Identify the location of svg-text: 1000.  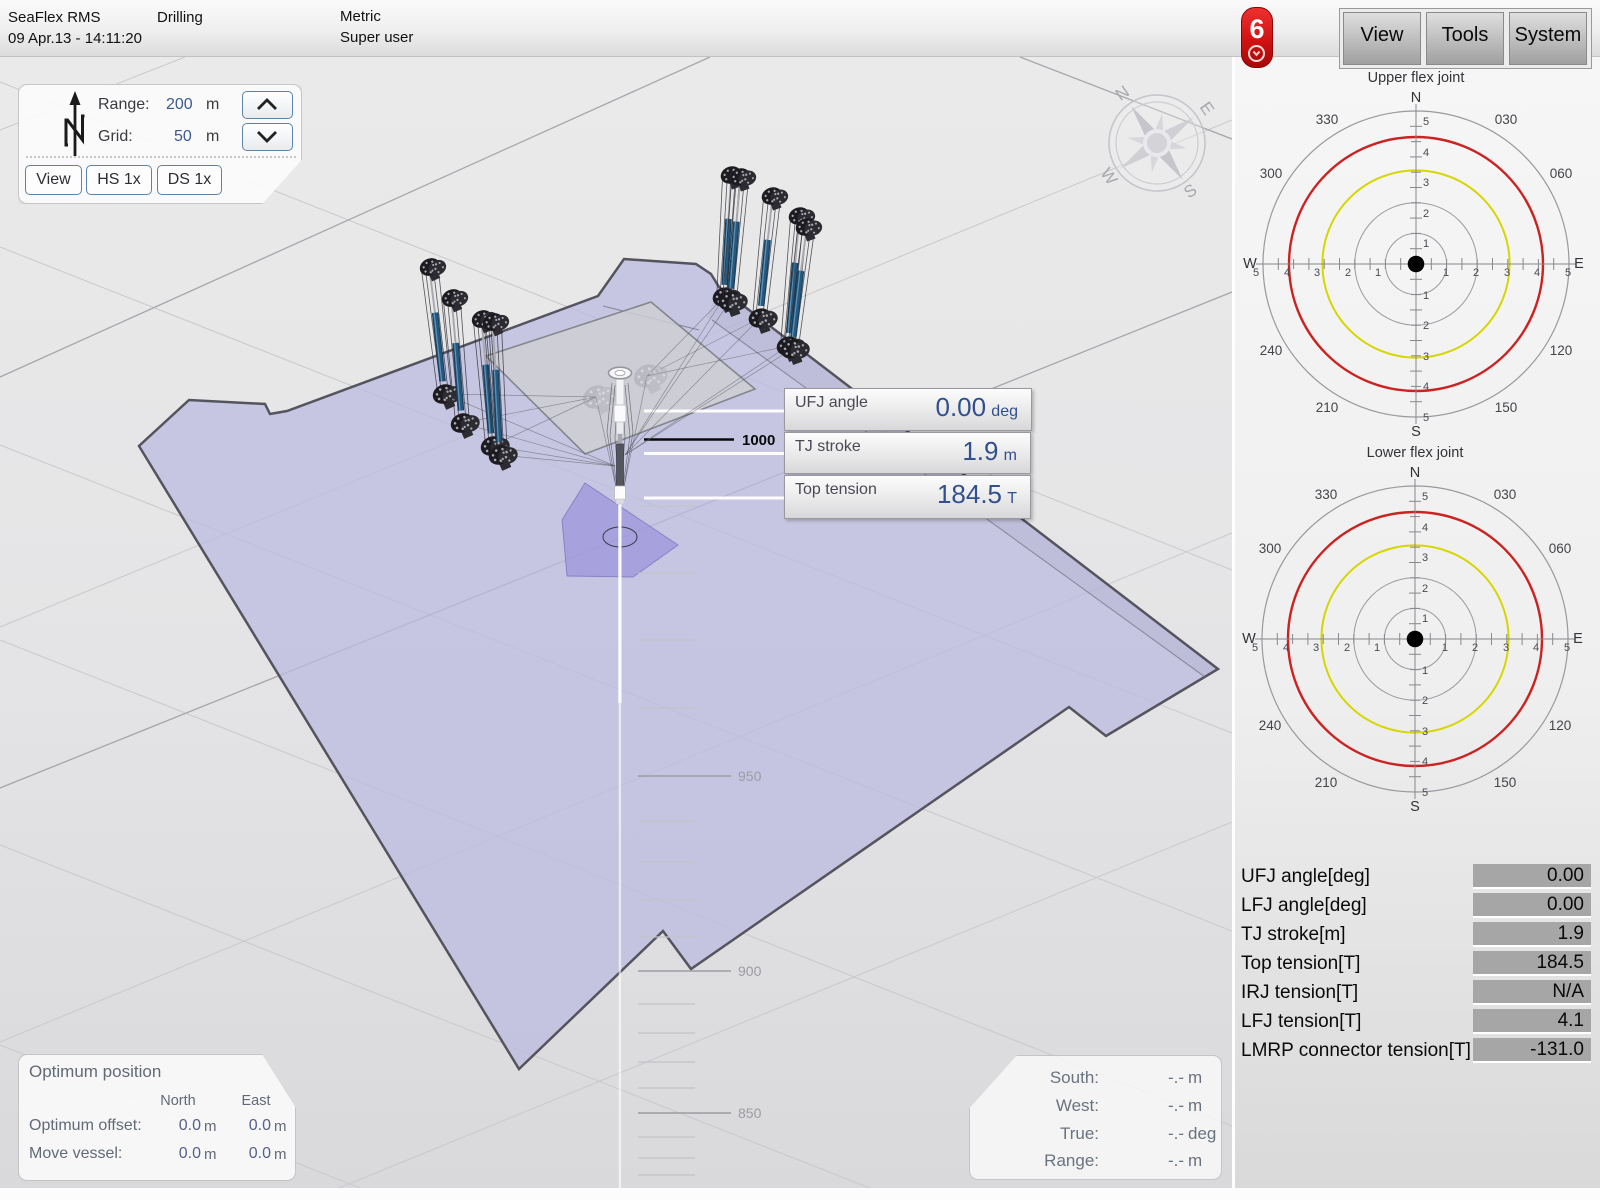
(758, 440).